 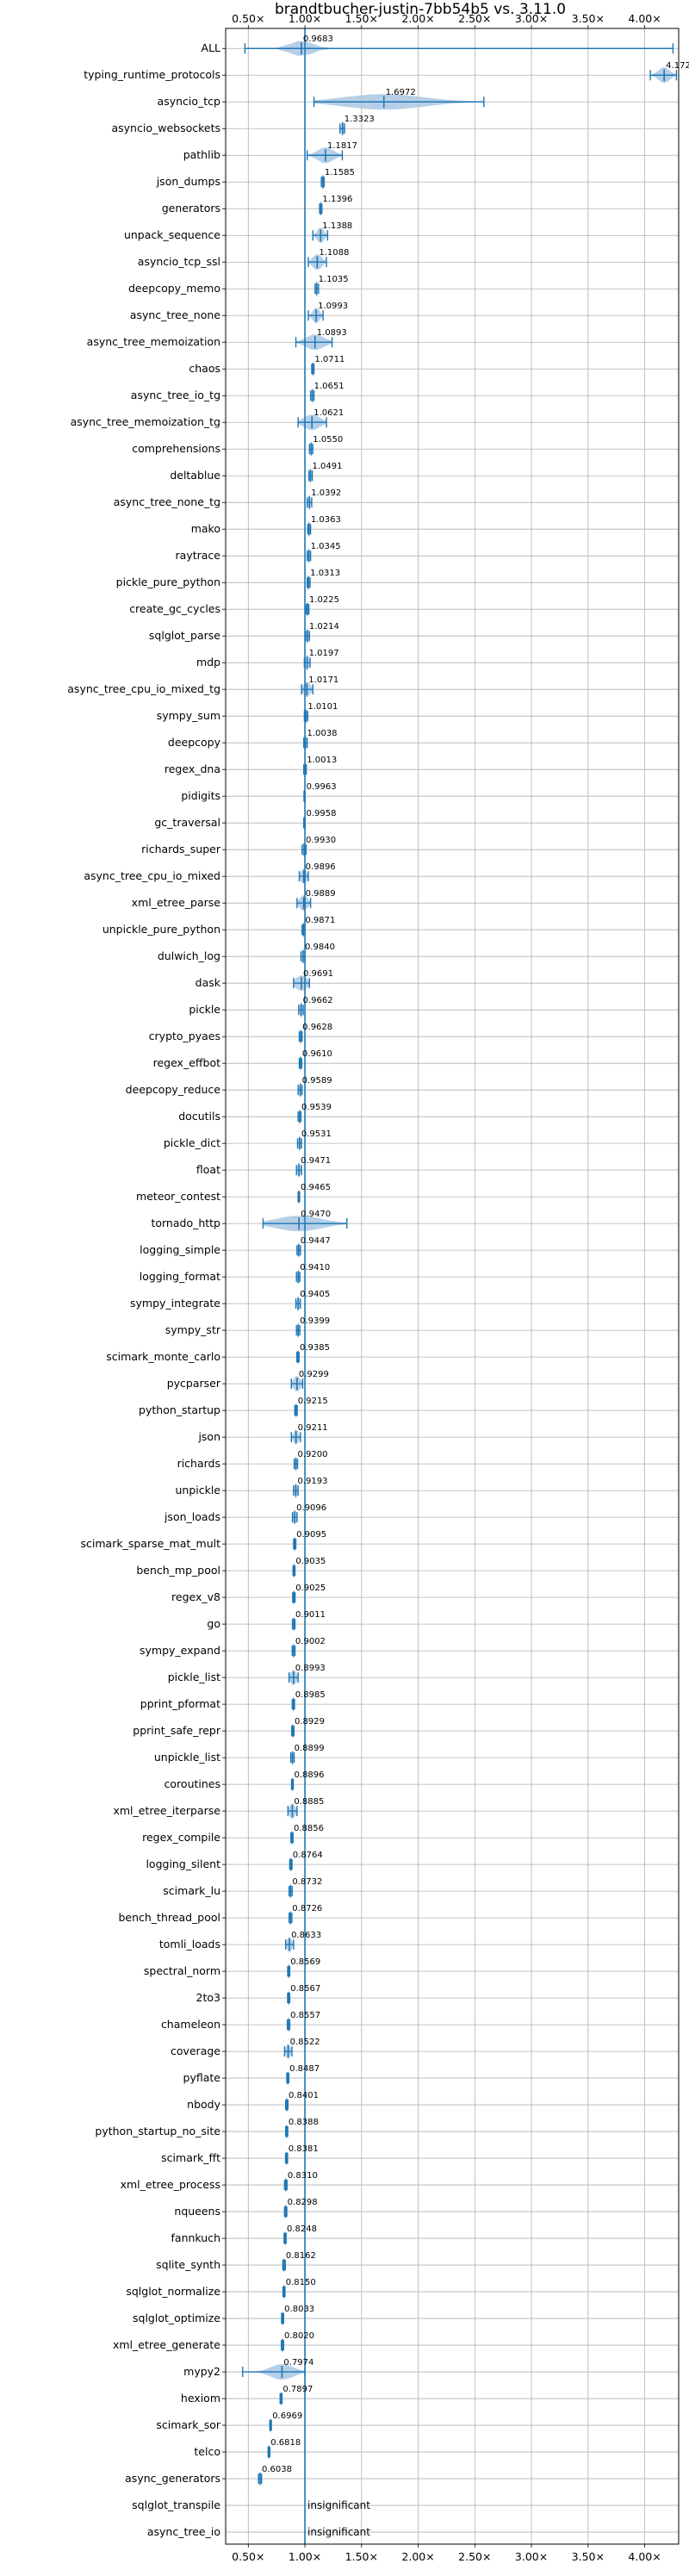 I want to click on y-tick-label: async_generators, so click(x=172, y=2479).